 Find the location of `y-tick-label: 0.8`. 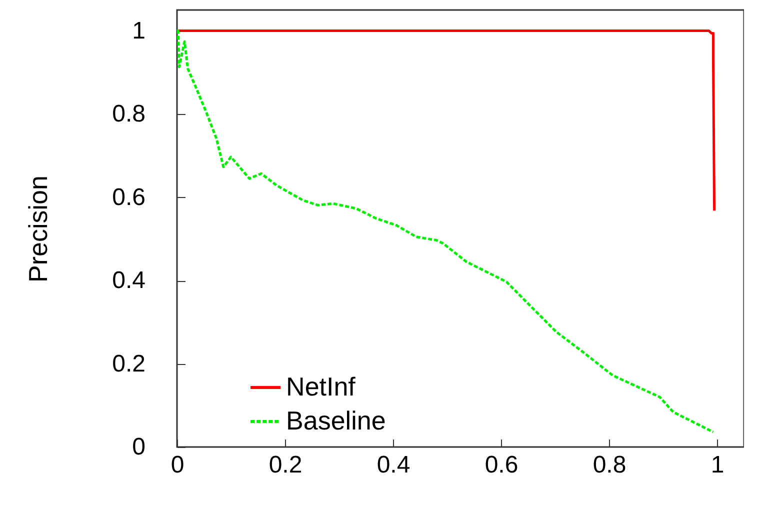

y-tick-label: 0.8 is located at coordinates (129, 114).